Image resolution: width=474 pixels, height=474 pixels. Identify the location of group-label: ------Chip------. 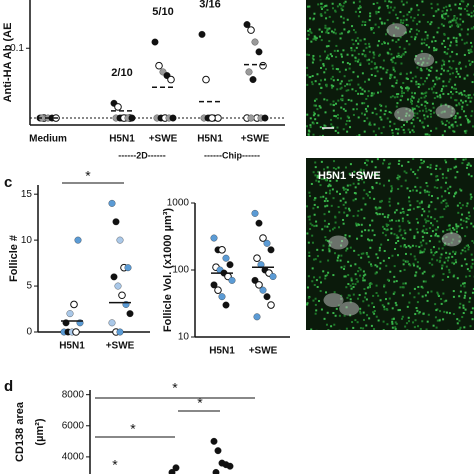
(232, 155).